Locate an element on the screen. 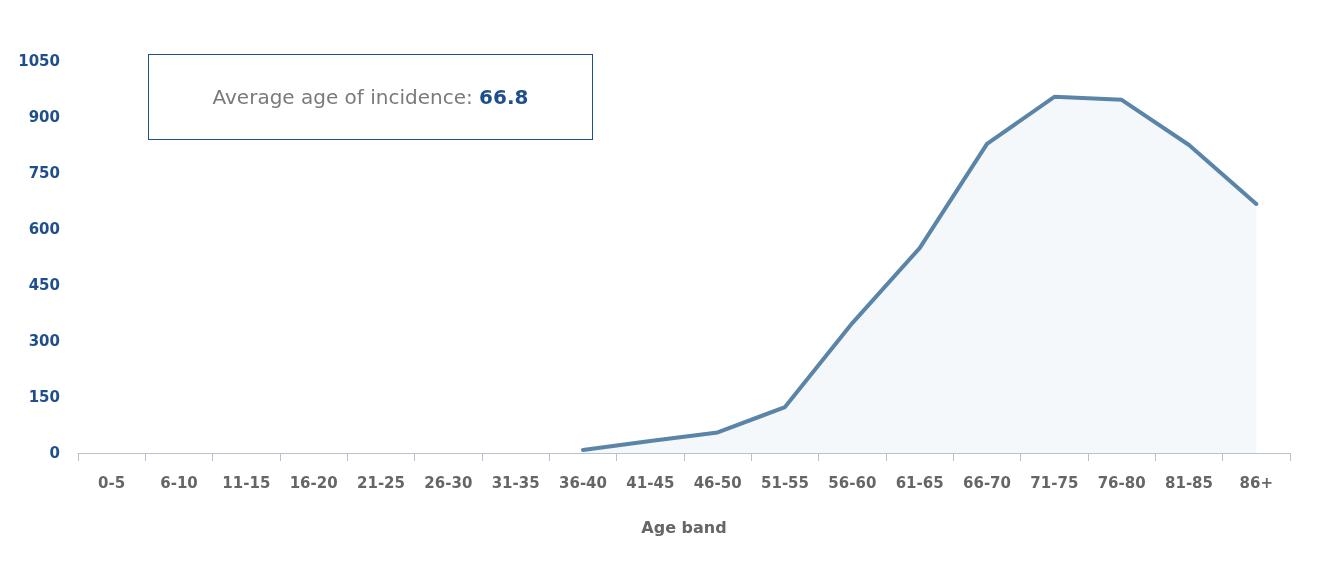 This screenshot has height=568, width=1335. y-tick-label: 300 is located at coordinates (44, 341).